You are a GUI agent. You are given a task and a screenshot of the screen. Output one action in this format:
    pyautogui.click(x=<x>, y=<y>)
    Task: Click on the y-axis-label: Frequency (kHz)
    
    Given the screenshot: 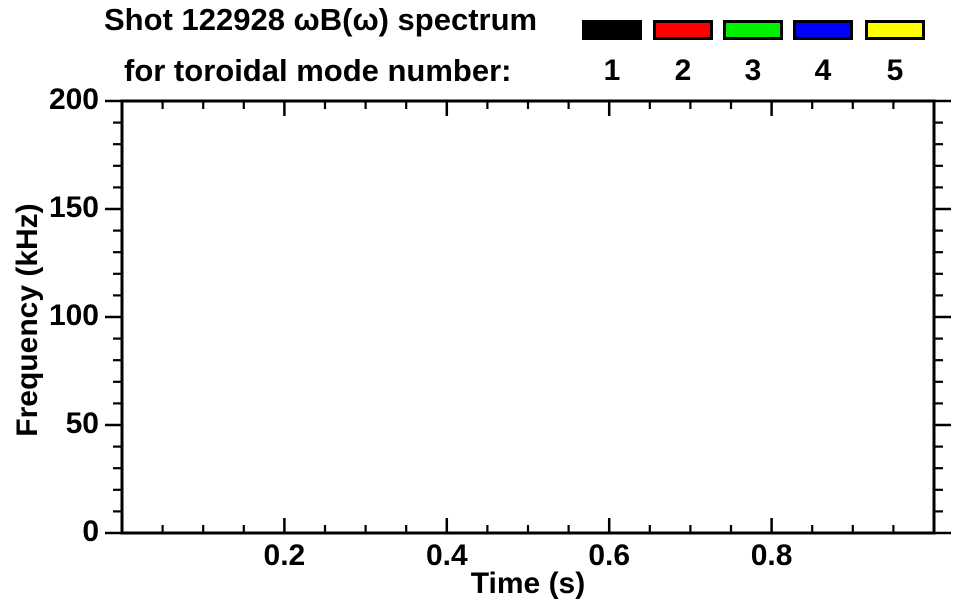 What is the action you would take?
    pyautogui.click(x=27, y=320)
    